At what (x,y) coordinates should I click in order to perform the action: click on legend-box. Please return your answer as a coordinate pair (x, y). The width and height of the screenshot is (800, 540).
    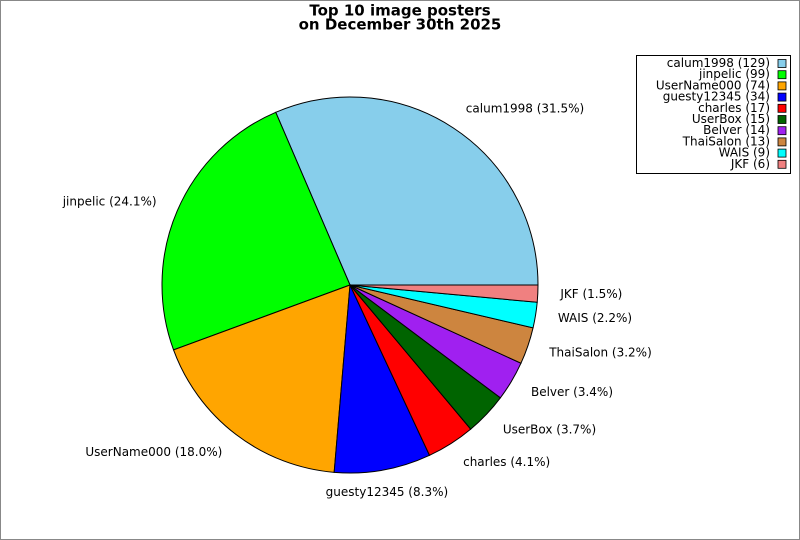
    Looking at the image, I should click on (713, 114).